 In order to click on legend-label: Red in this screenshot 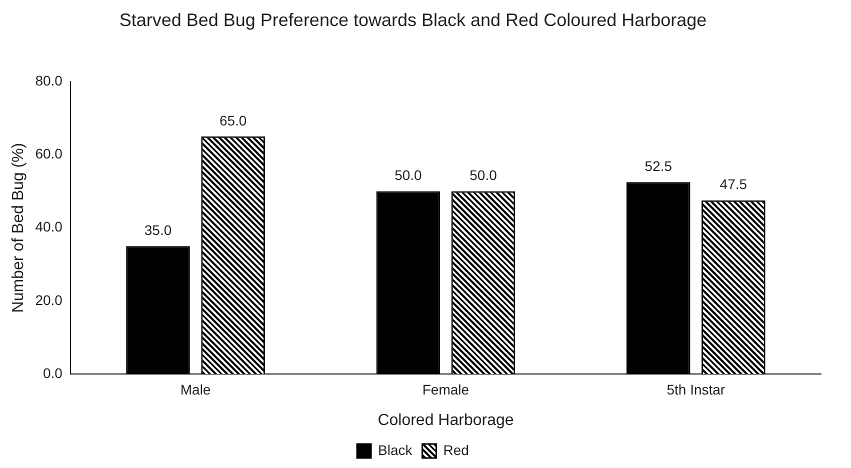, I will do `click(456, 450)`.